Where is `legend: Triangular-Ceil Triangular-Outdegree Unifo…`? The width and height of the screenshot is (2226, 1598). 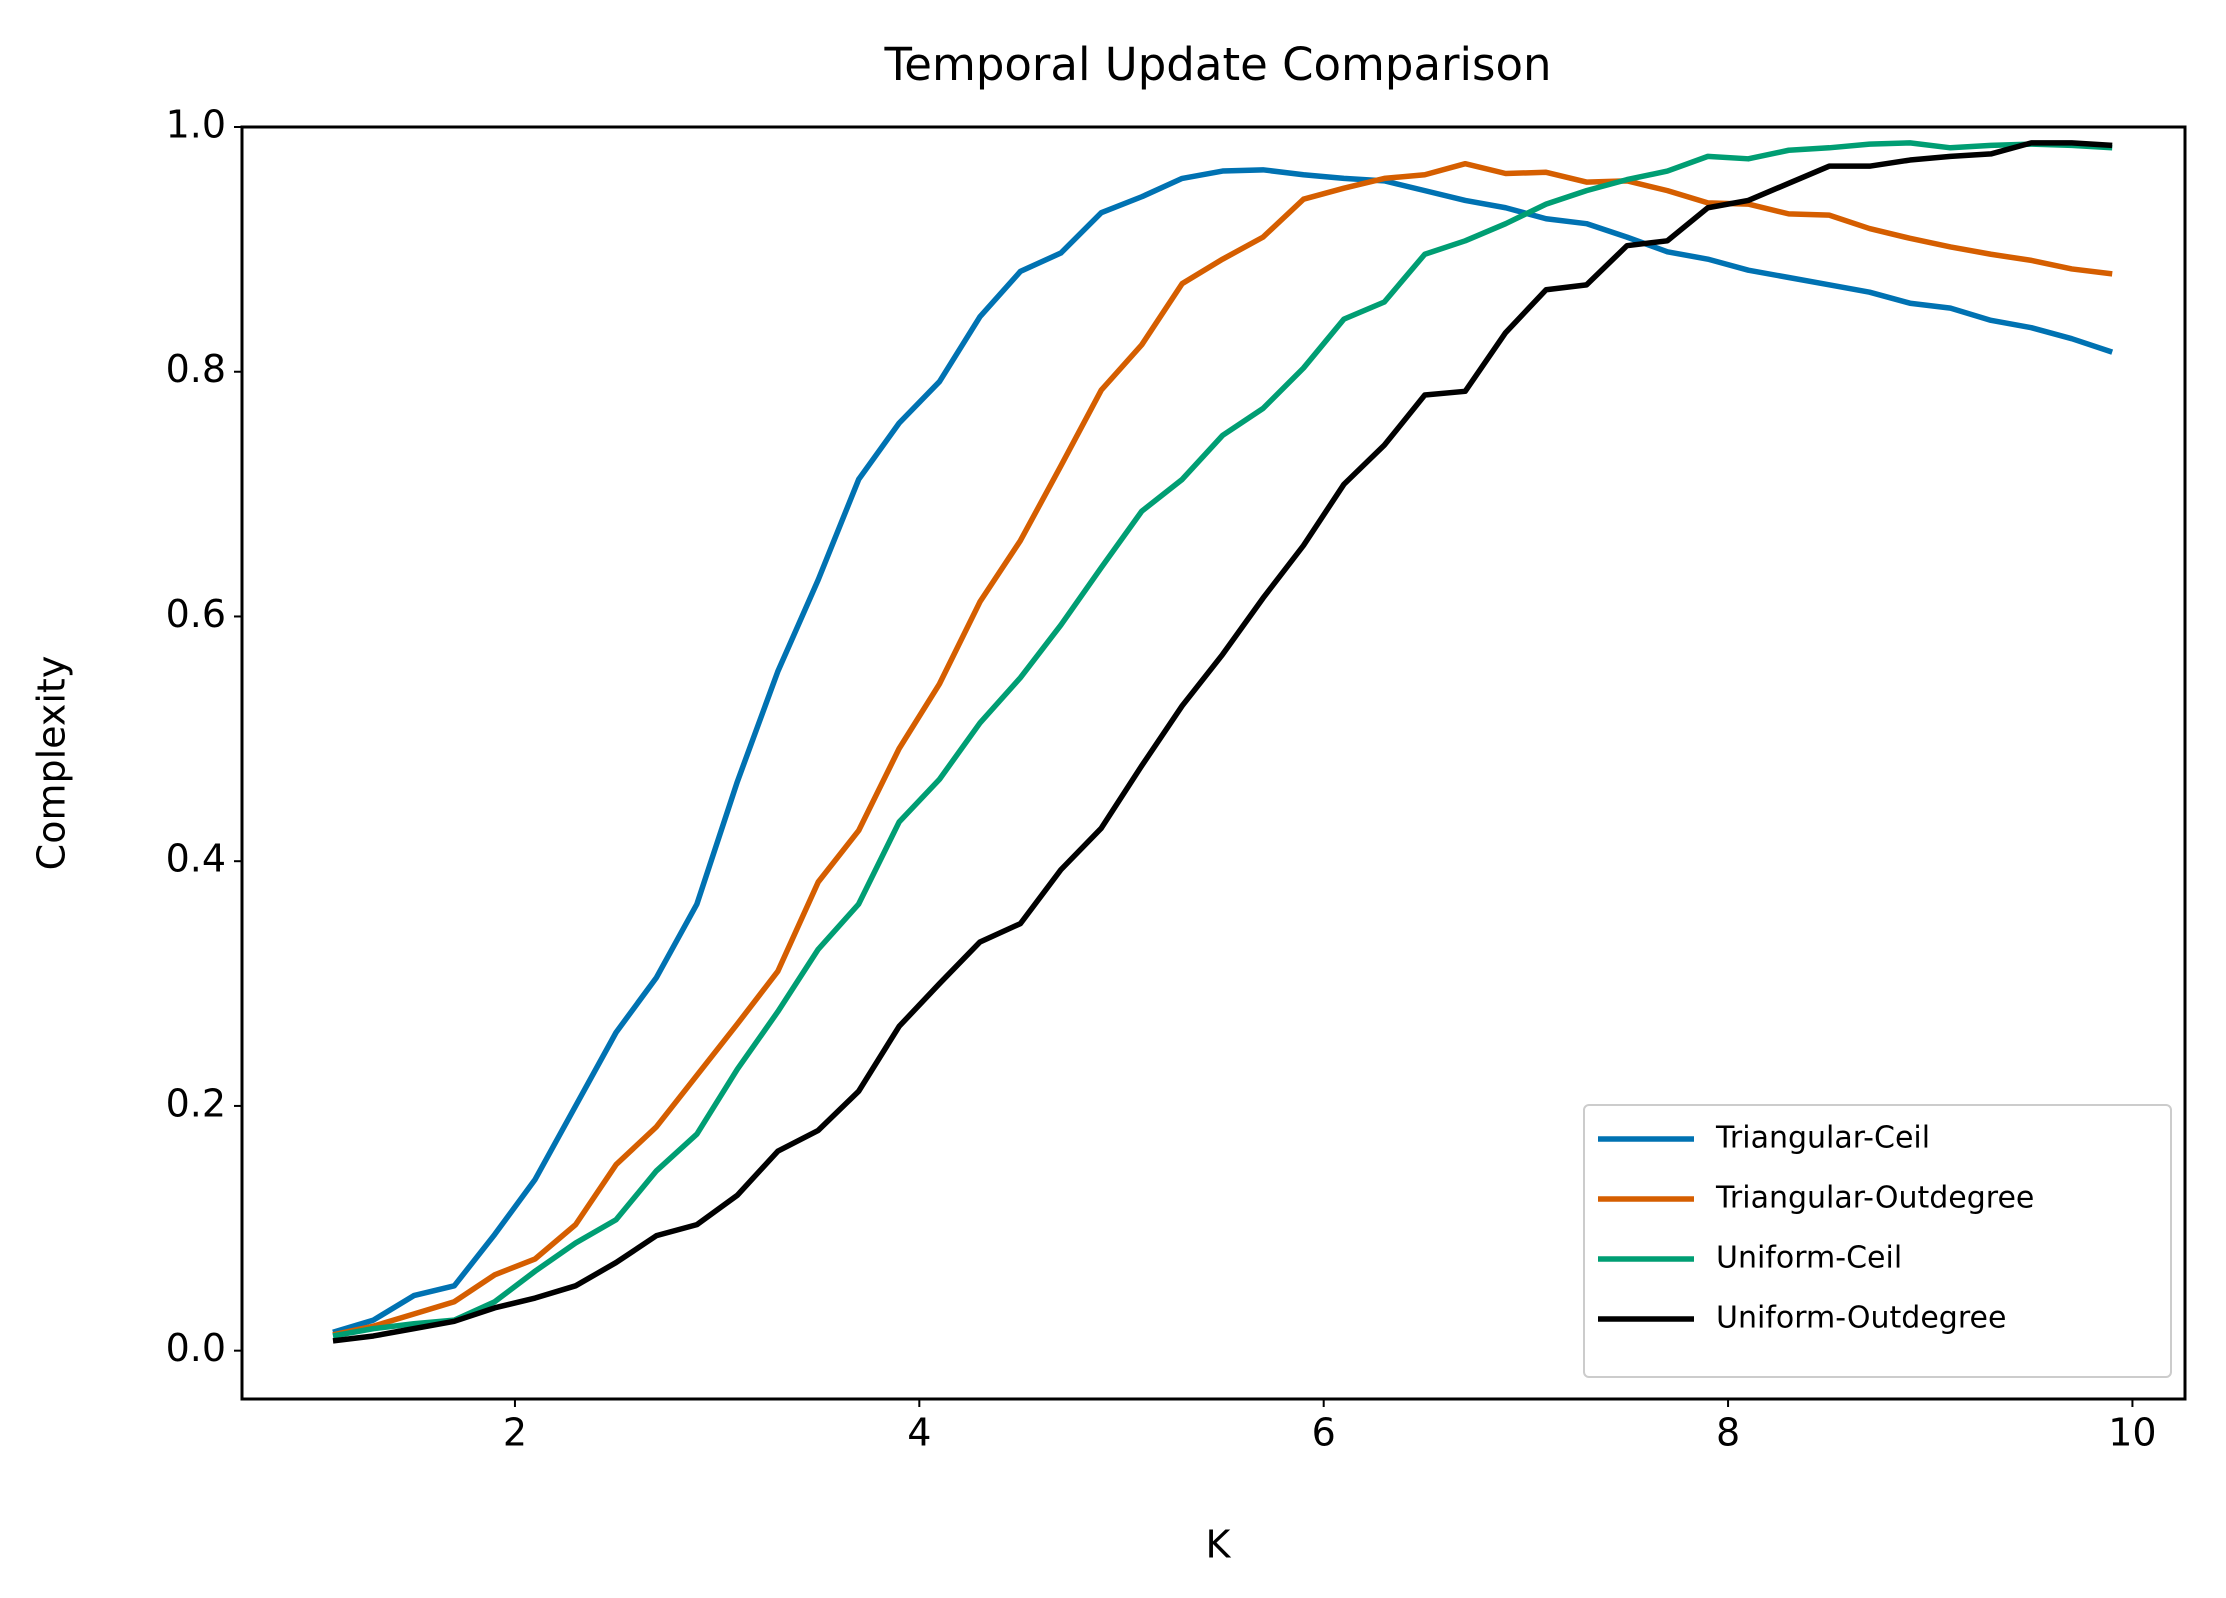 legend: Triangular-Ceil Triangular-Outdegree Unifo… is located at coordinates (1877, 1241).